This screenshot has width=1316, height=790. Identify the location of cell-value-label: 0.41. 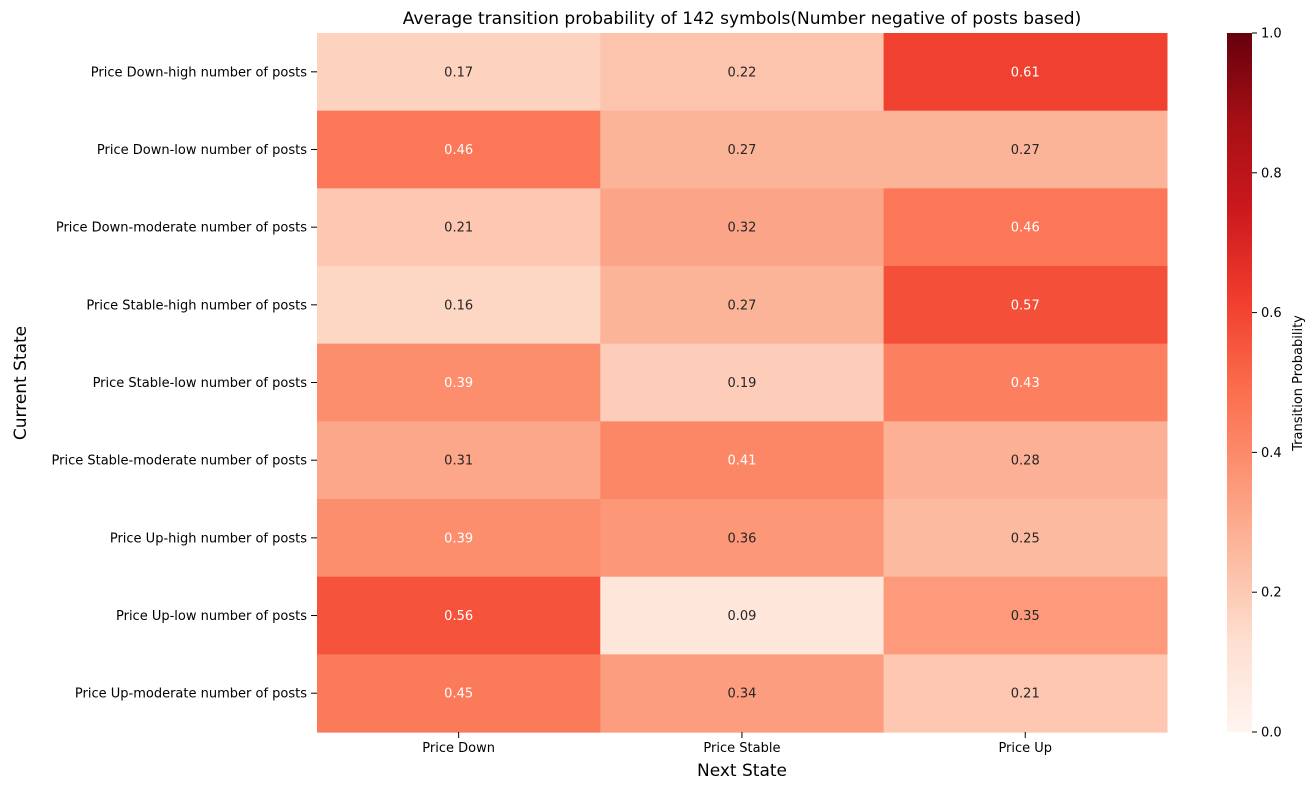
(741, 461).